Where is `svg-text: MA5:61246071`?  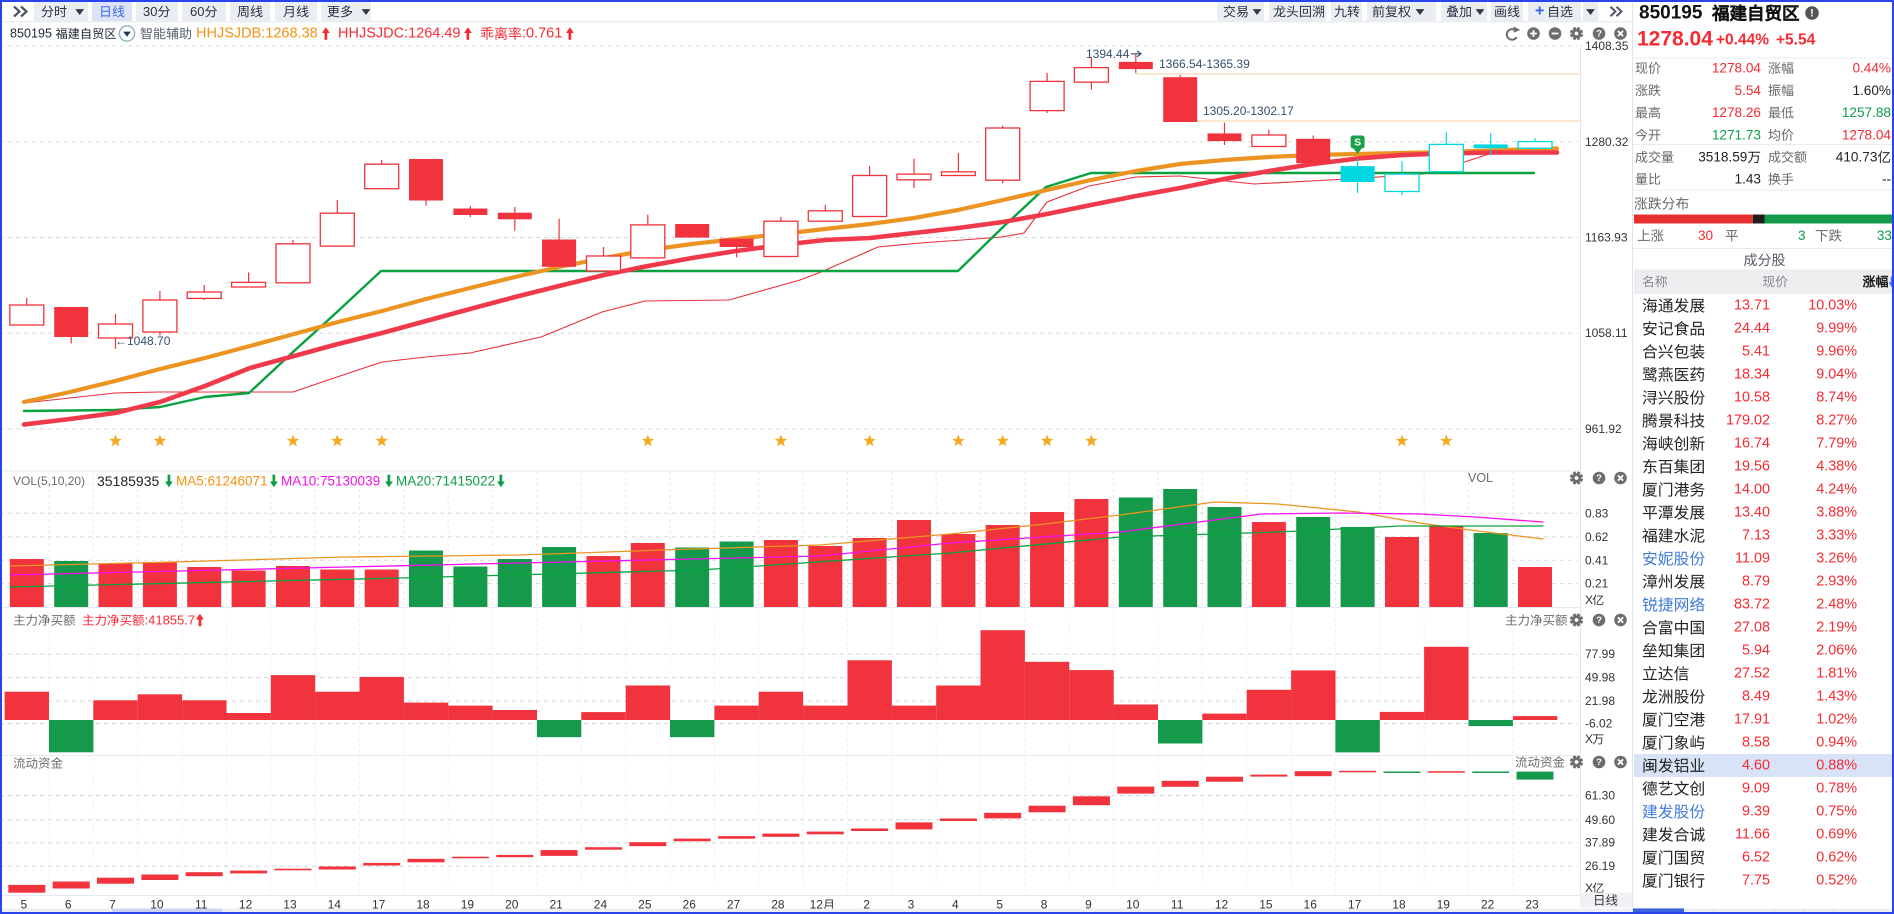
svg-text: MA5:61246071 is located at coordinates (222, 481).